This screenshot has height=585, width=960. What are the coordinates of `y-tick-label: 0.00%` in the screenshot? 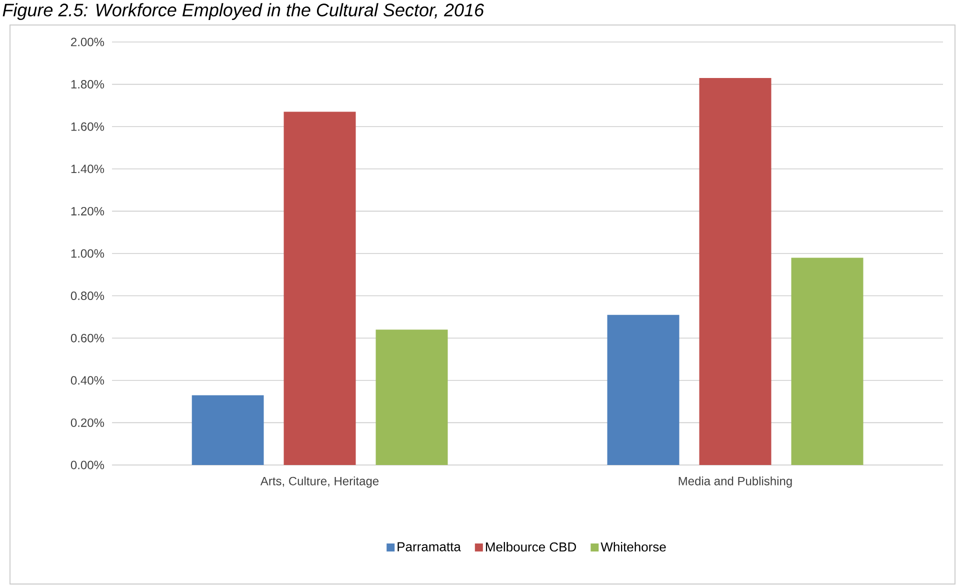 It's located at (87, 465).